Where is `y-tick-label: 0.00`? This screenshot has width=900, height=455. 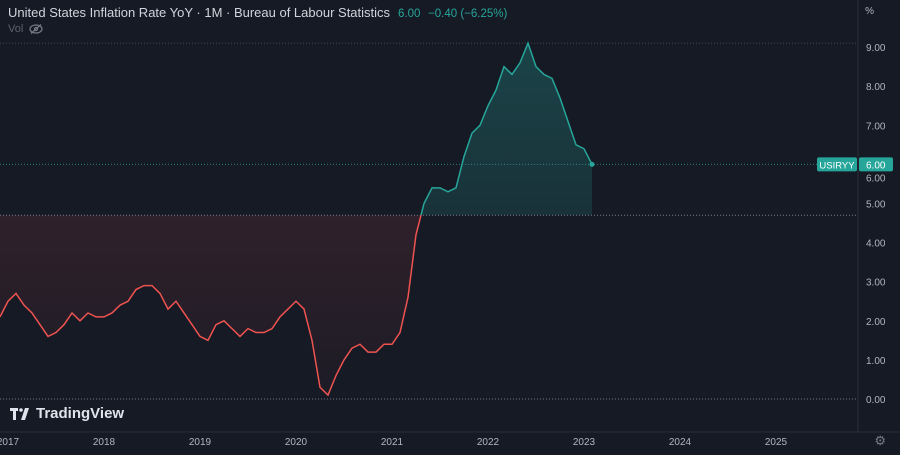
y-tick-label: 0.00 is located at coordinates (876, 400).